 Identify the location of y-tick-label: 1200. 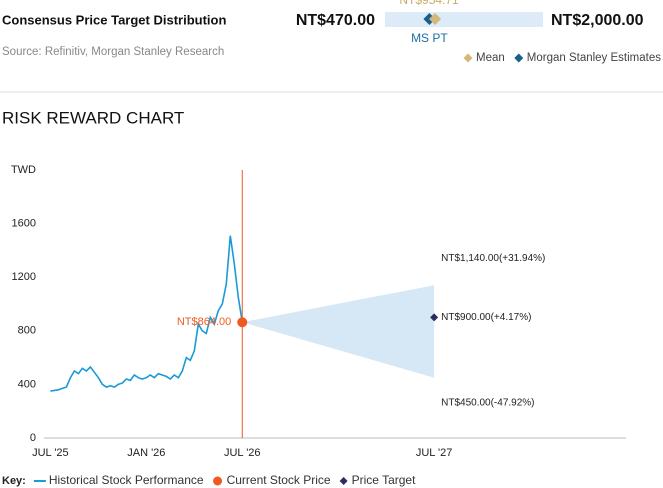
(24, 277).